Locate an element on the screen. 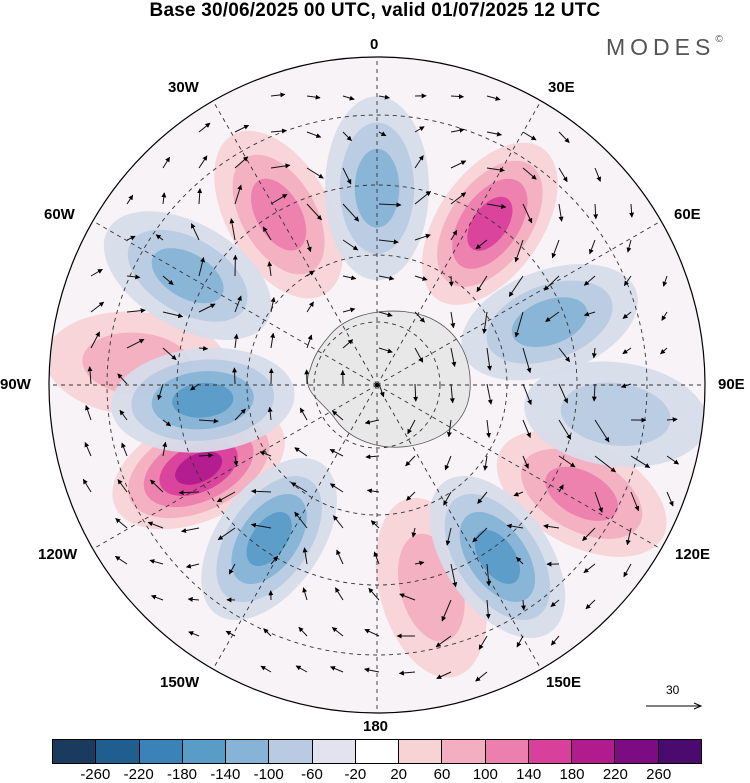 This screenshot has height=783, width=750. colorbar is located at coordinates (377, 751).